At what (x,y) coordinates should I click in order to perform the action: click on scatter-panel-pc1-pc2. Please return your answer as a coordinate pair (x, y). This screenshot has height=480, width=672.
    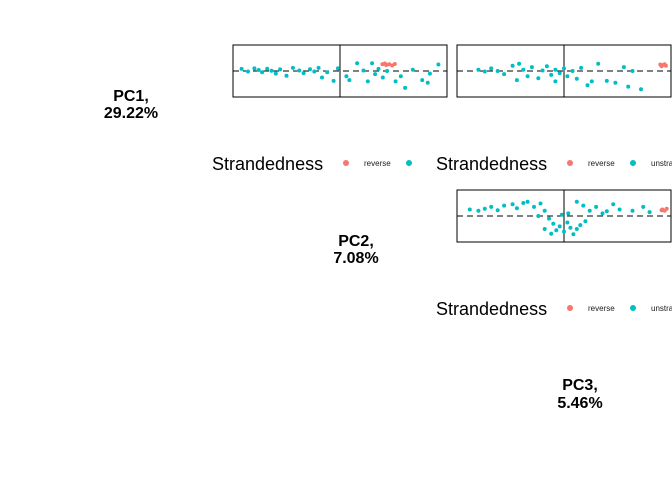
    Looking at the image, I should click on (340, 71).